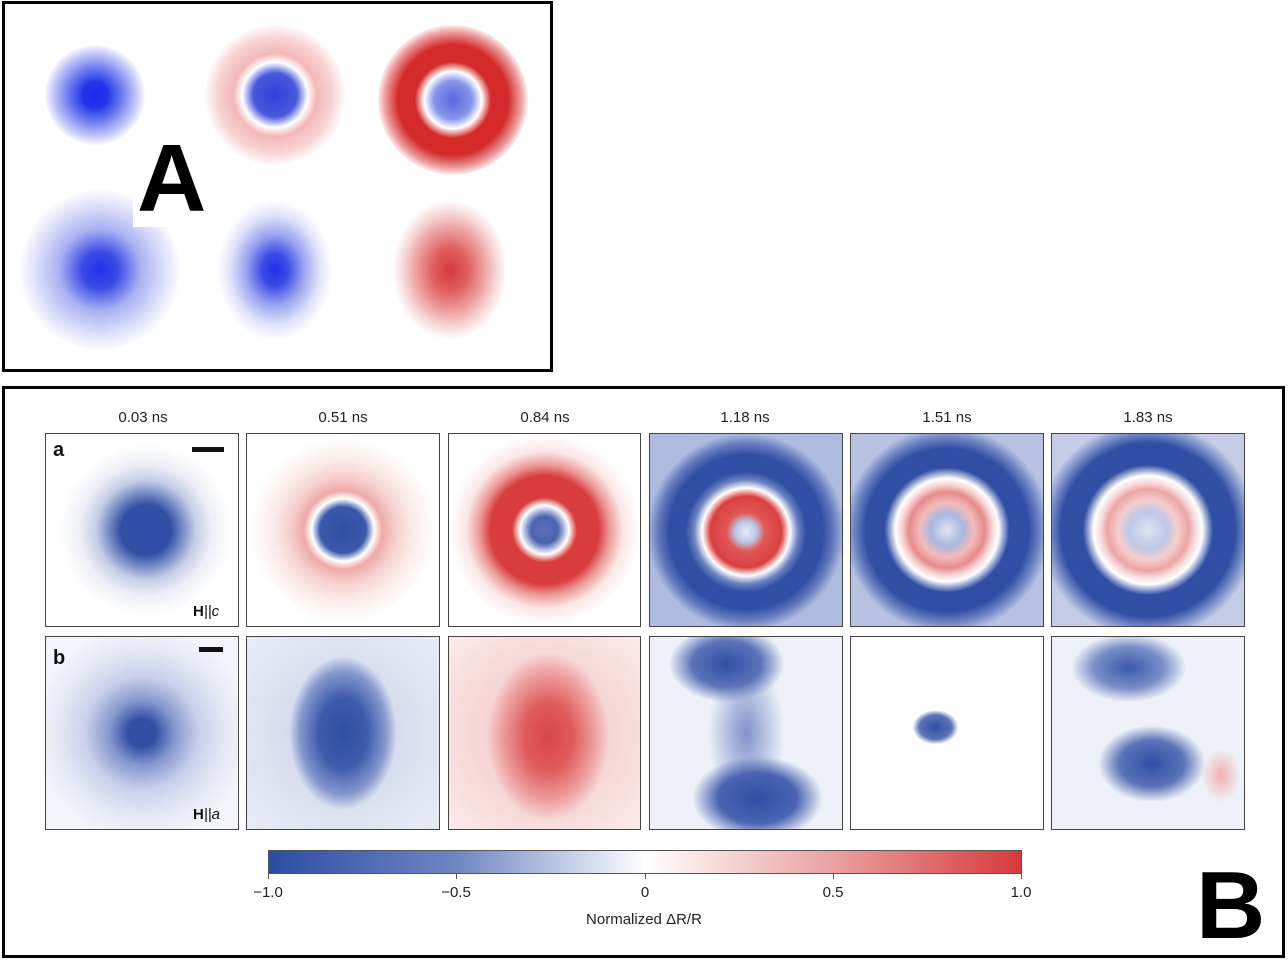 Image resolution: width=1288 pixels, height=968 pixels. Describe the element at coordinates (745, 417) in the screenshot. I see `time-label-4: 1.18 ns` at that location.